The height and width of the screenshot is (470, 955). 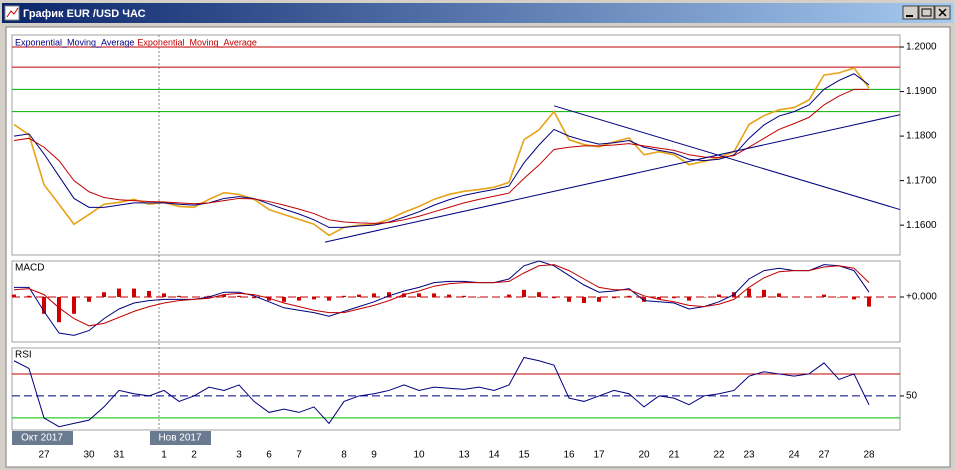 I want to click on maximize-button, so click(x=926, y=12).